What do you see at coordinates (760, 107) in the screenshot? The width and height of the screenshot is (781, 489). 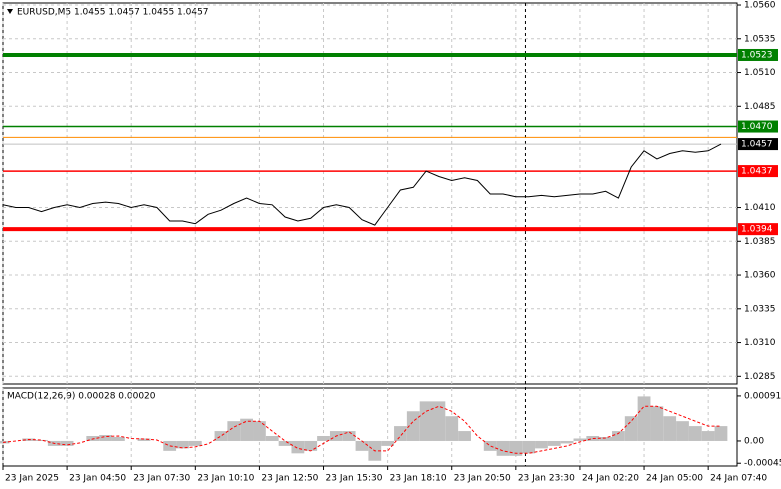 I see `y-tick-label: 1.0485` at bounding box center [760, 107].